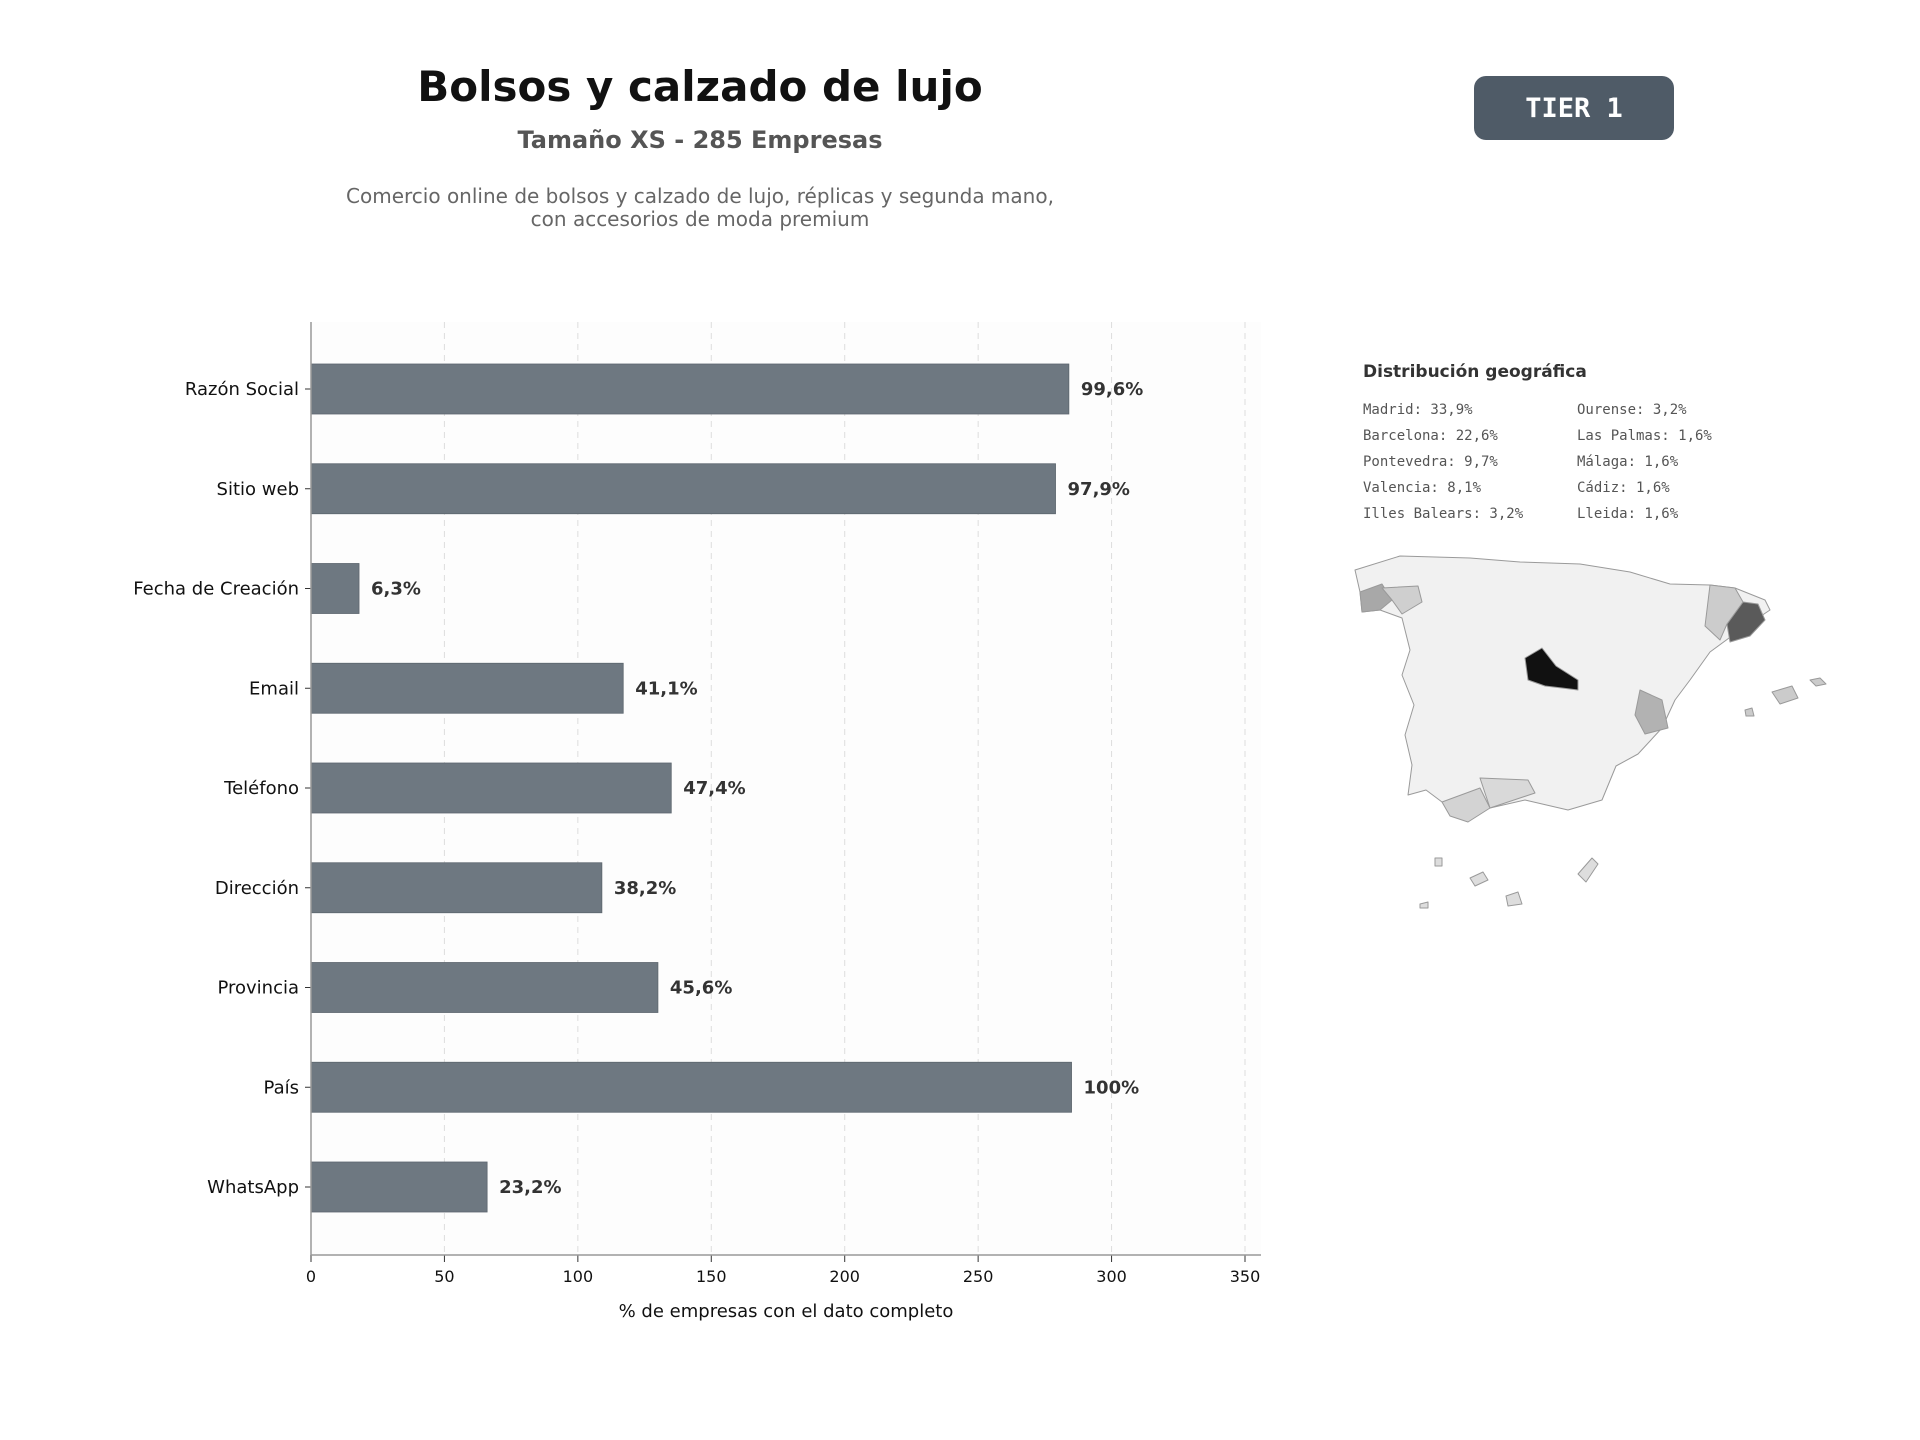 Image resolution: width=1920 pixels, height=1440 pixels. What do you see at coordinates (1507, 793) in the screenshot?
I see `map-malaga` at bounding box center [1507, 793].